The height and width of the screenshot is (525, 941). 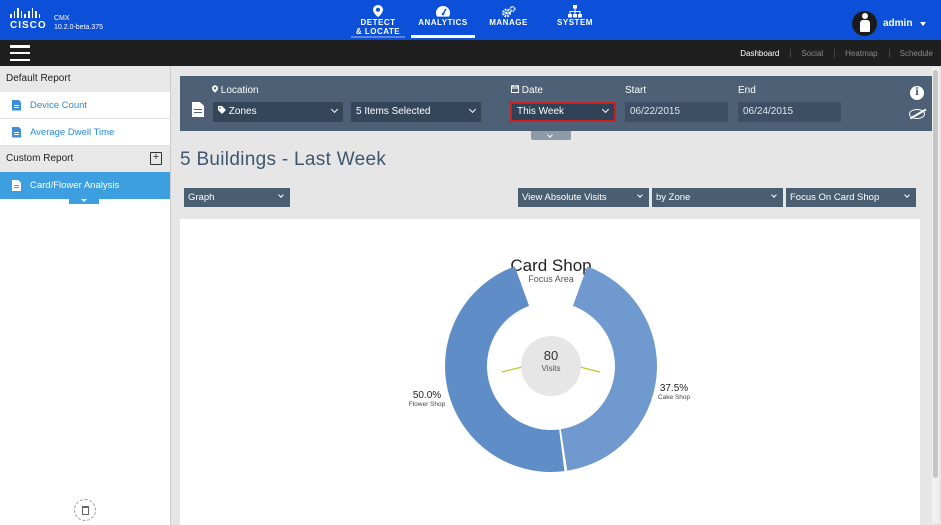 I want to click on default-report-header: Default Report, so click(x=85, y=79).